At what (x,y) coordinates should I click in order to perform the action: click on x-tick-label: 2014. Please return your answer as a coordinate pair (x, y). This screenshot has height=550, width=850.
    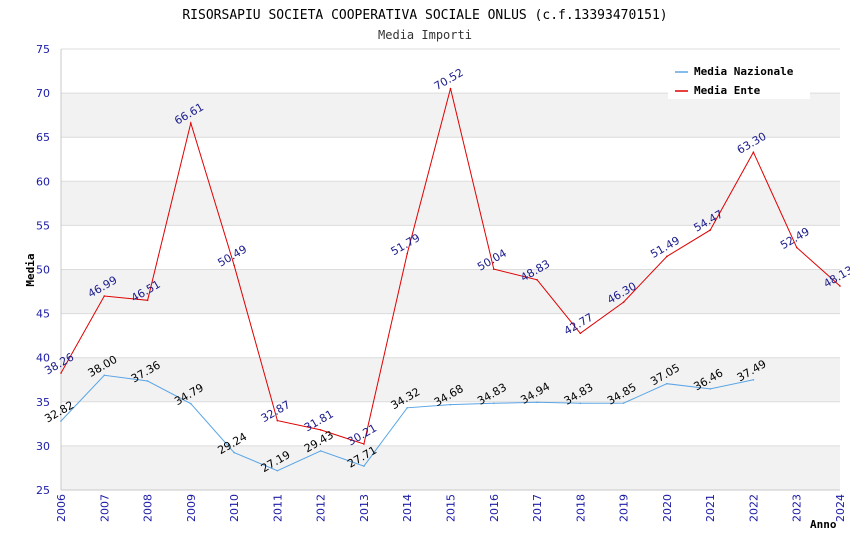
    Looking at the image, I should click on (407, 508).